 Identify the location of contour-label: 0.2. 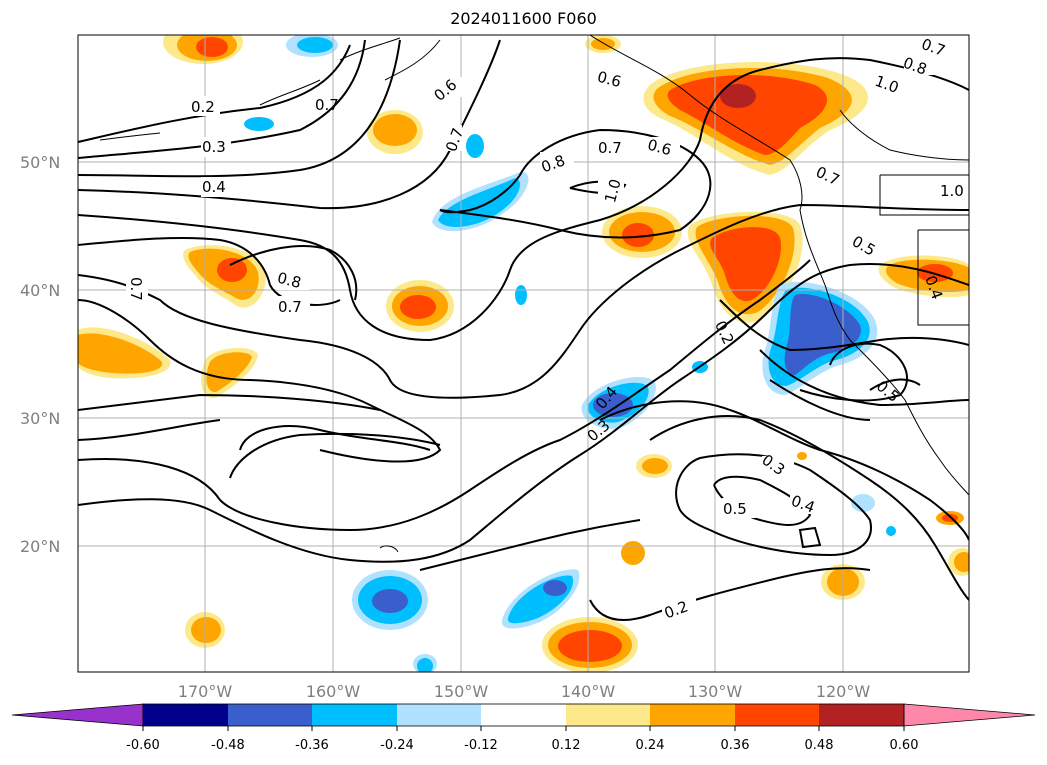
(203, 107).